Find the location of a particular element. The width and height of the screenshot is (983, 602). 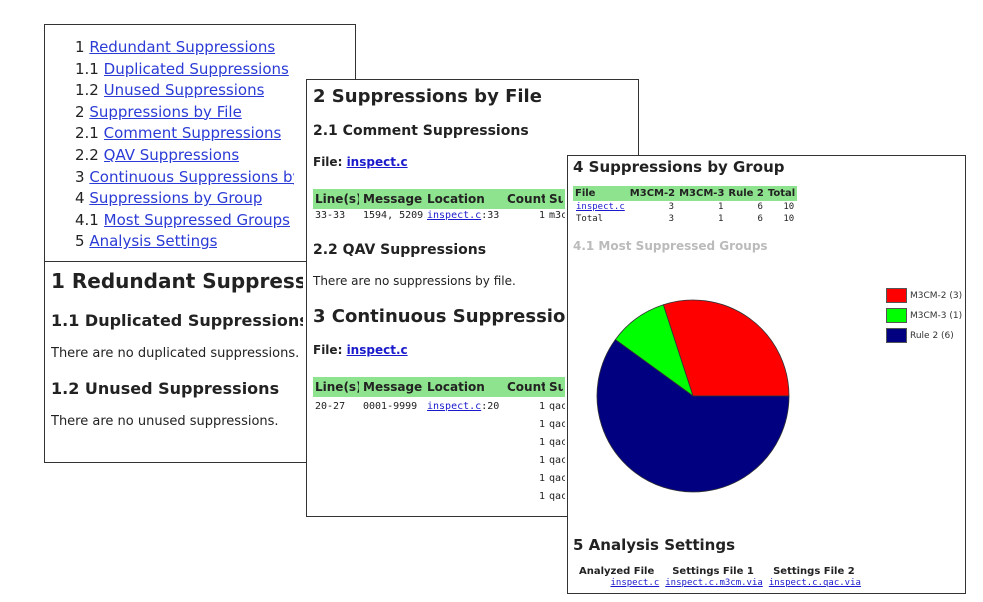

table-row: 1 qac-4 is located at coordinates (439, 478).